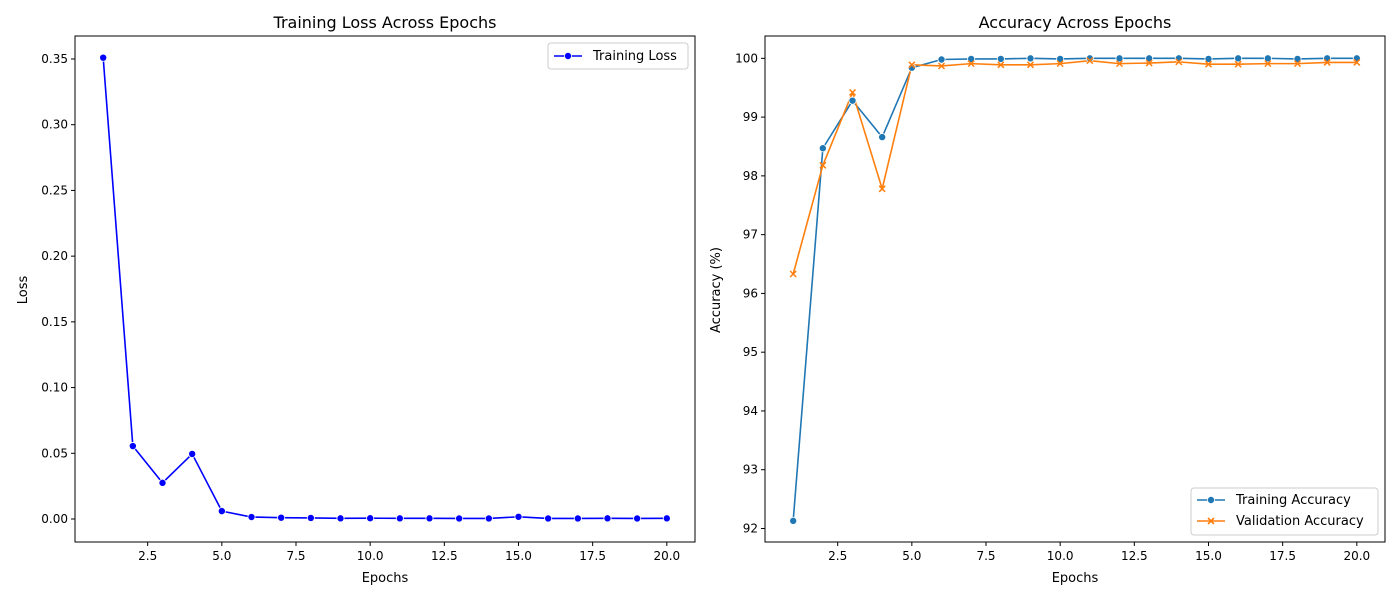  I want to click on accuracy-legend-label-validation: Validation Accuracy, so click(1300, 521).